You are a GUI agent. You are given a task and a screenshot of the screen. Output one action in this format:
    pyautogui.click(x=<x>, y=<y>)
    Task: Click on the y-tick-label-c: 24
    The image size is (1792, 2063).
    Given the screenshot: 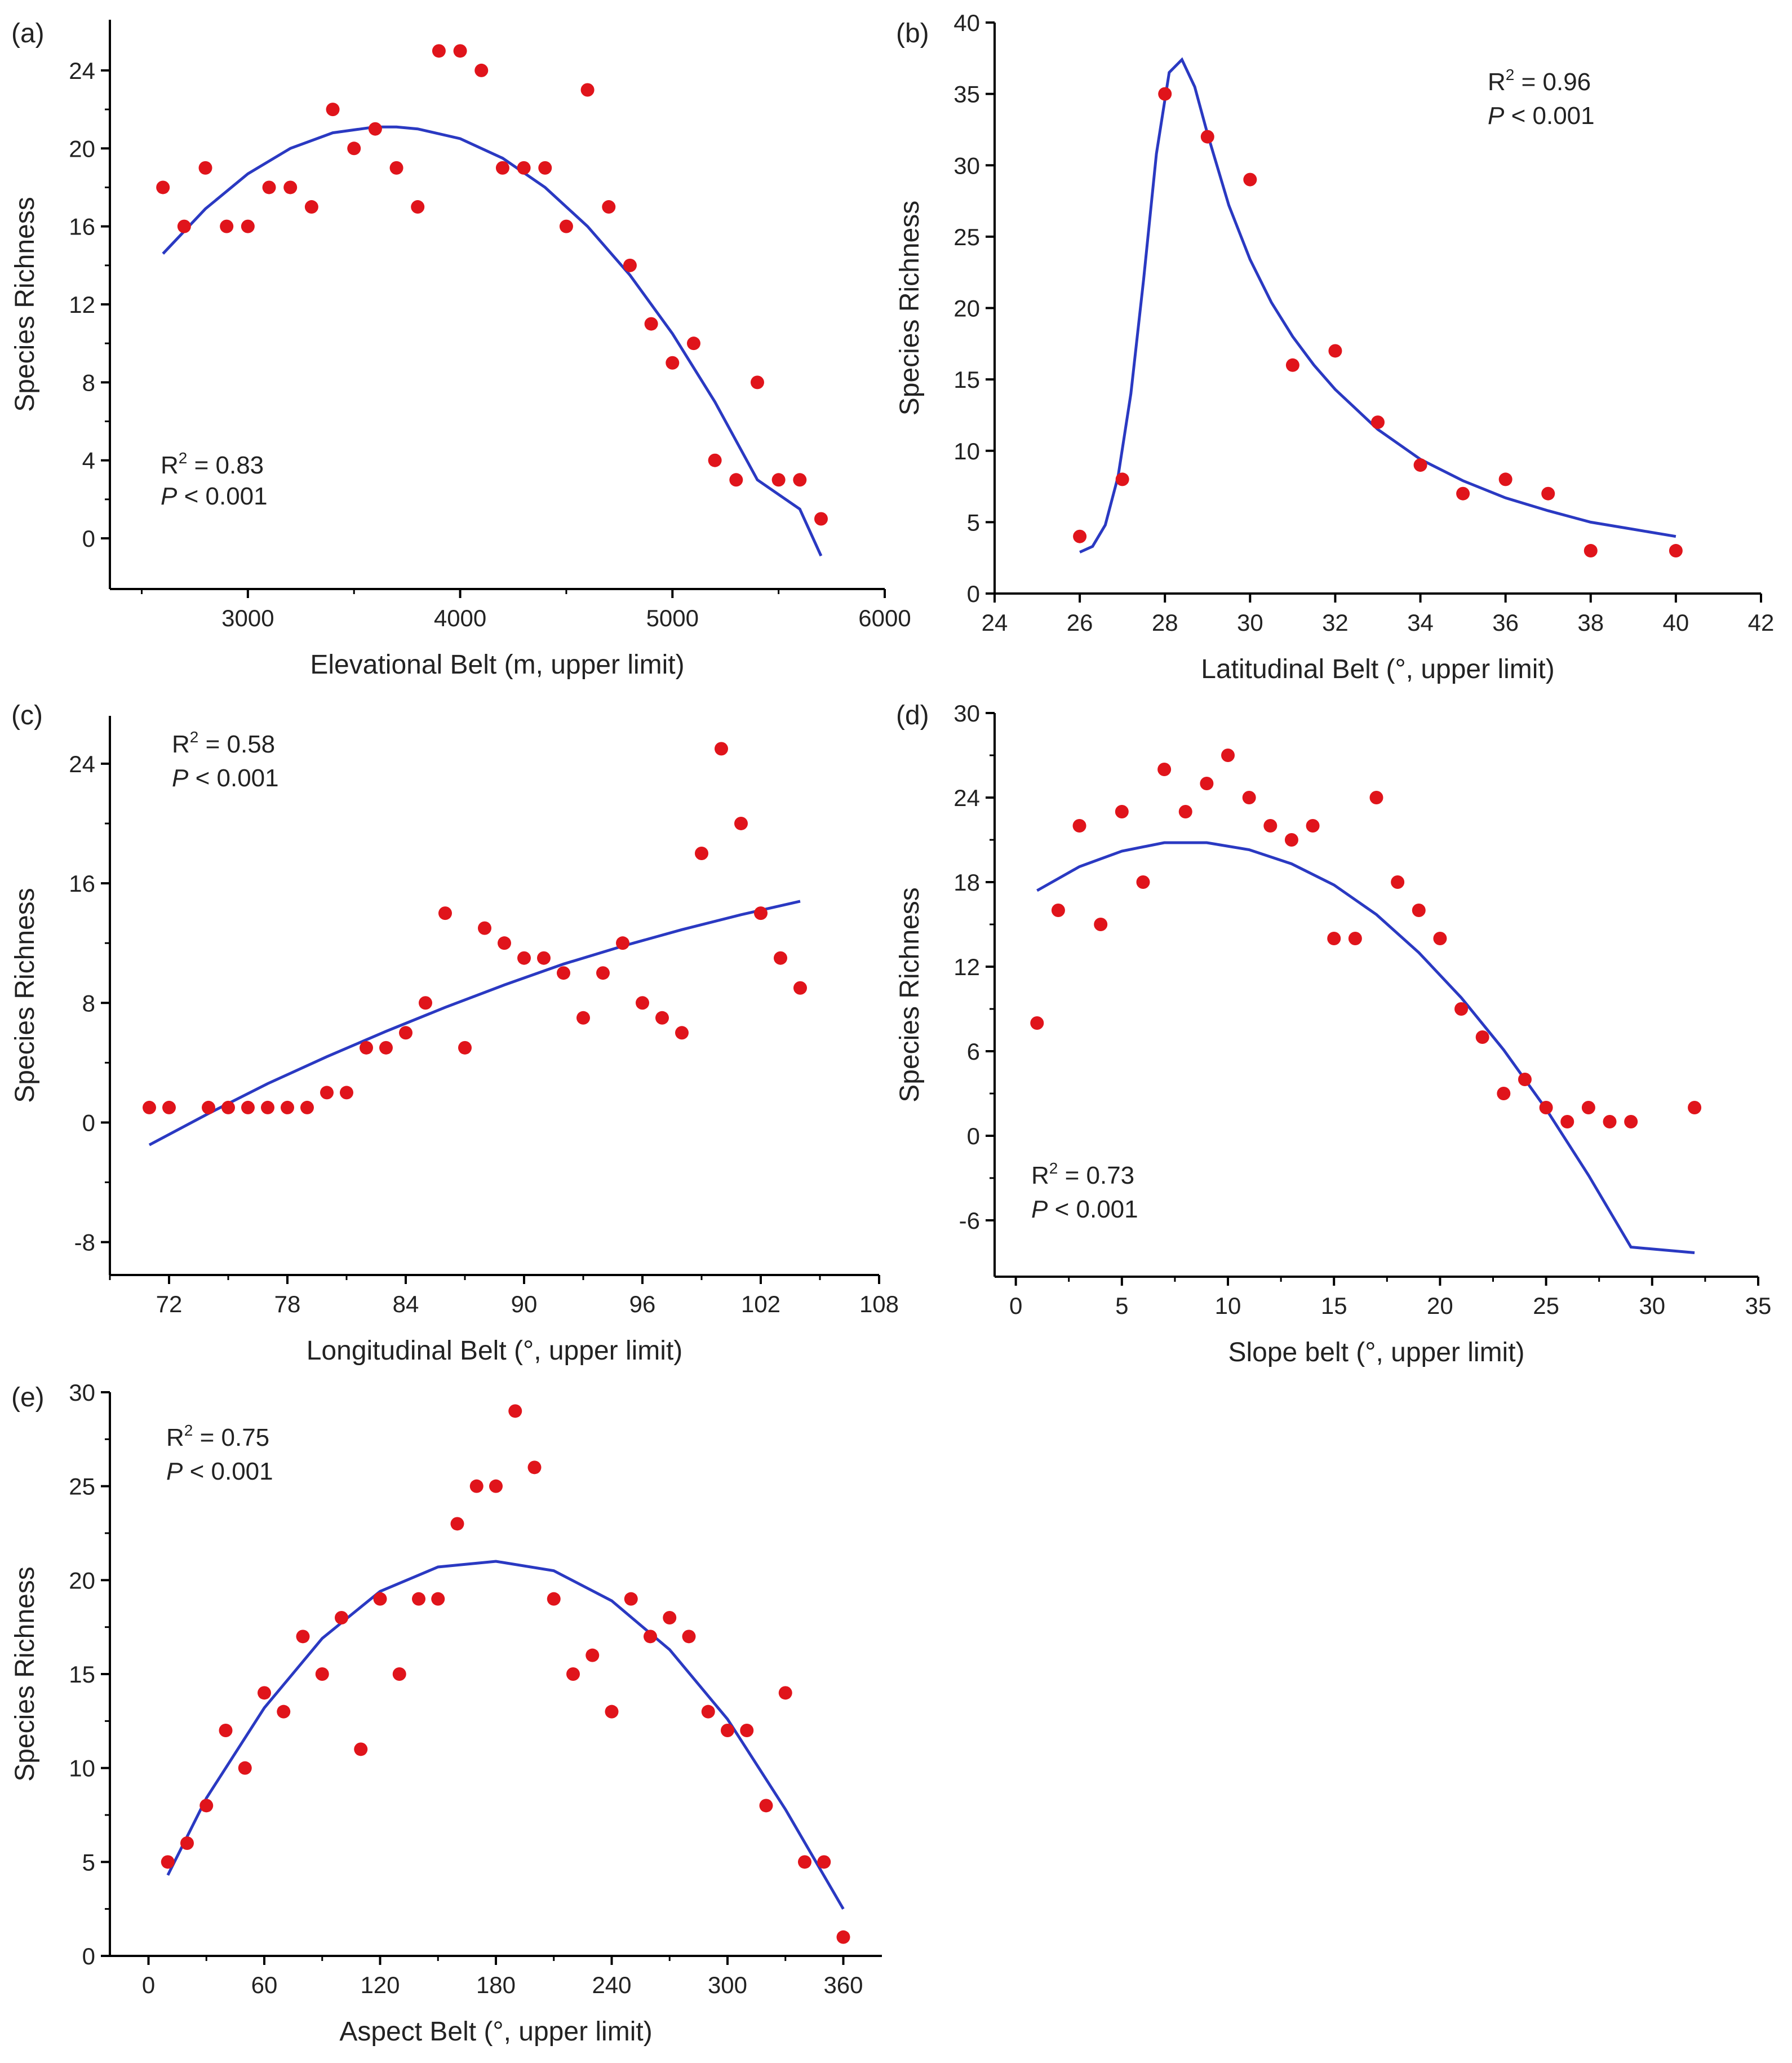 What is the action you would take?
    pyautogui.click(x=82, y=764)
    